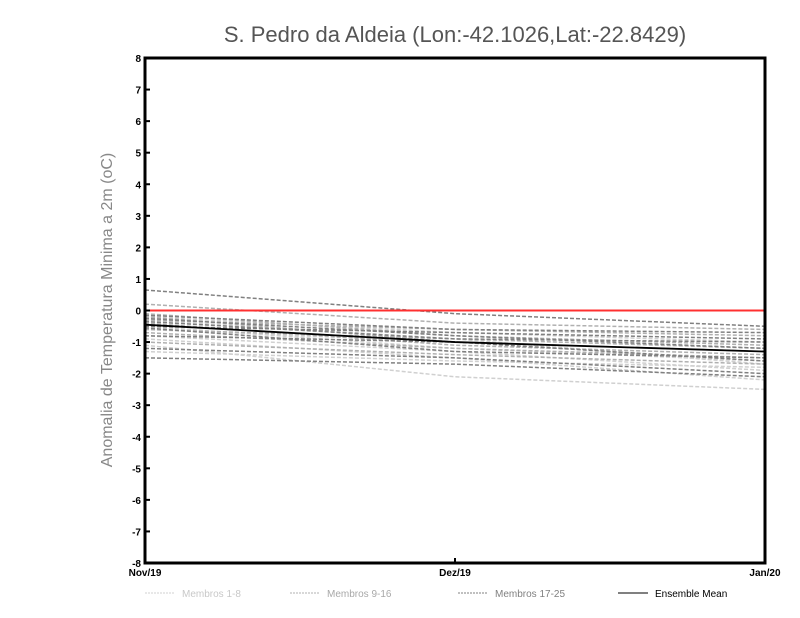 The image size is (800, 618). I want to click on y-tick-label: -3, so click(136, 406).